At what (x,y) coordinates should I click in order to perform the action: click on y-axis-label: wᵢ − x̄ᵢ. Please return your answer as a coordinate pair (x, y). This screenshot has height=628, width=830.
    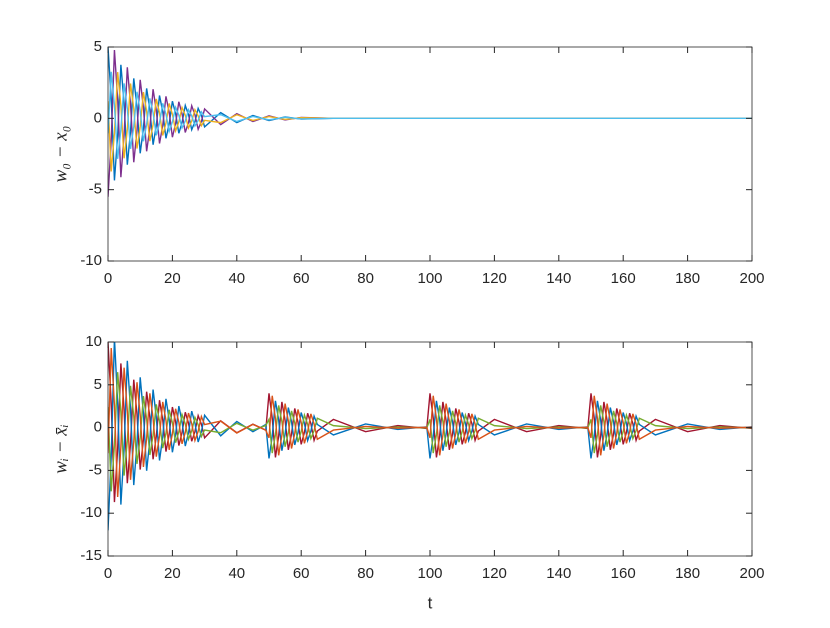
    Looking at the image, I should click on (60, 448).